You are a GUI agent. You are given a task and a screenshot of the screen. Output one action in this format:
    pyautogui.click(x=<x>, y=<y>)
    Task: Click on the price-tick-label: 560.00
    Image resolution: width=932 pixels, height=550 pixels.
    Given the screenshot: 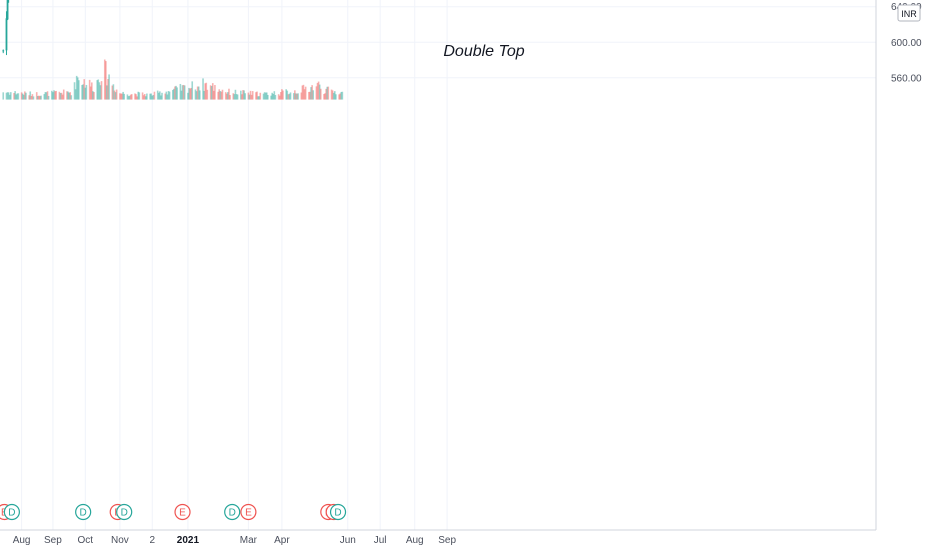 What is the action you would take?
    pyautogui.click(x=906, y=78)
    